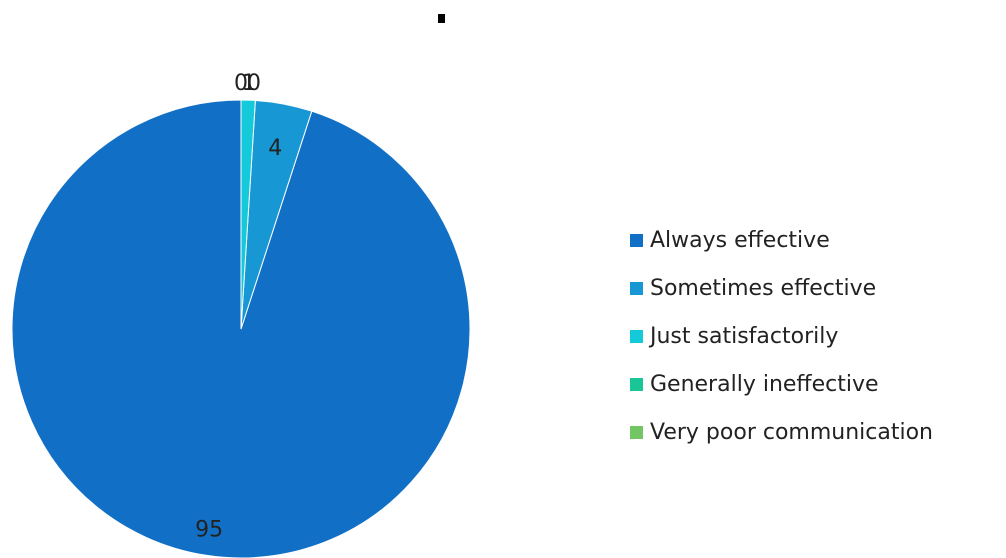 This screenshot has height=558, width=1006. Describe the element at coordinates (275, 148) in the screenshot. I see `data-label-sometimes-effective: 4` at that location.